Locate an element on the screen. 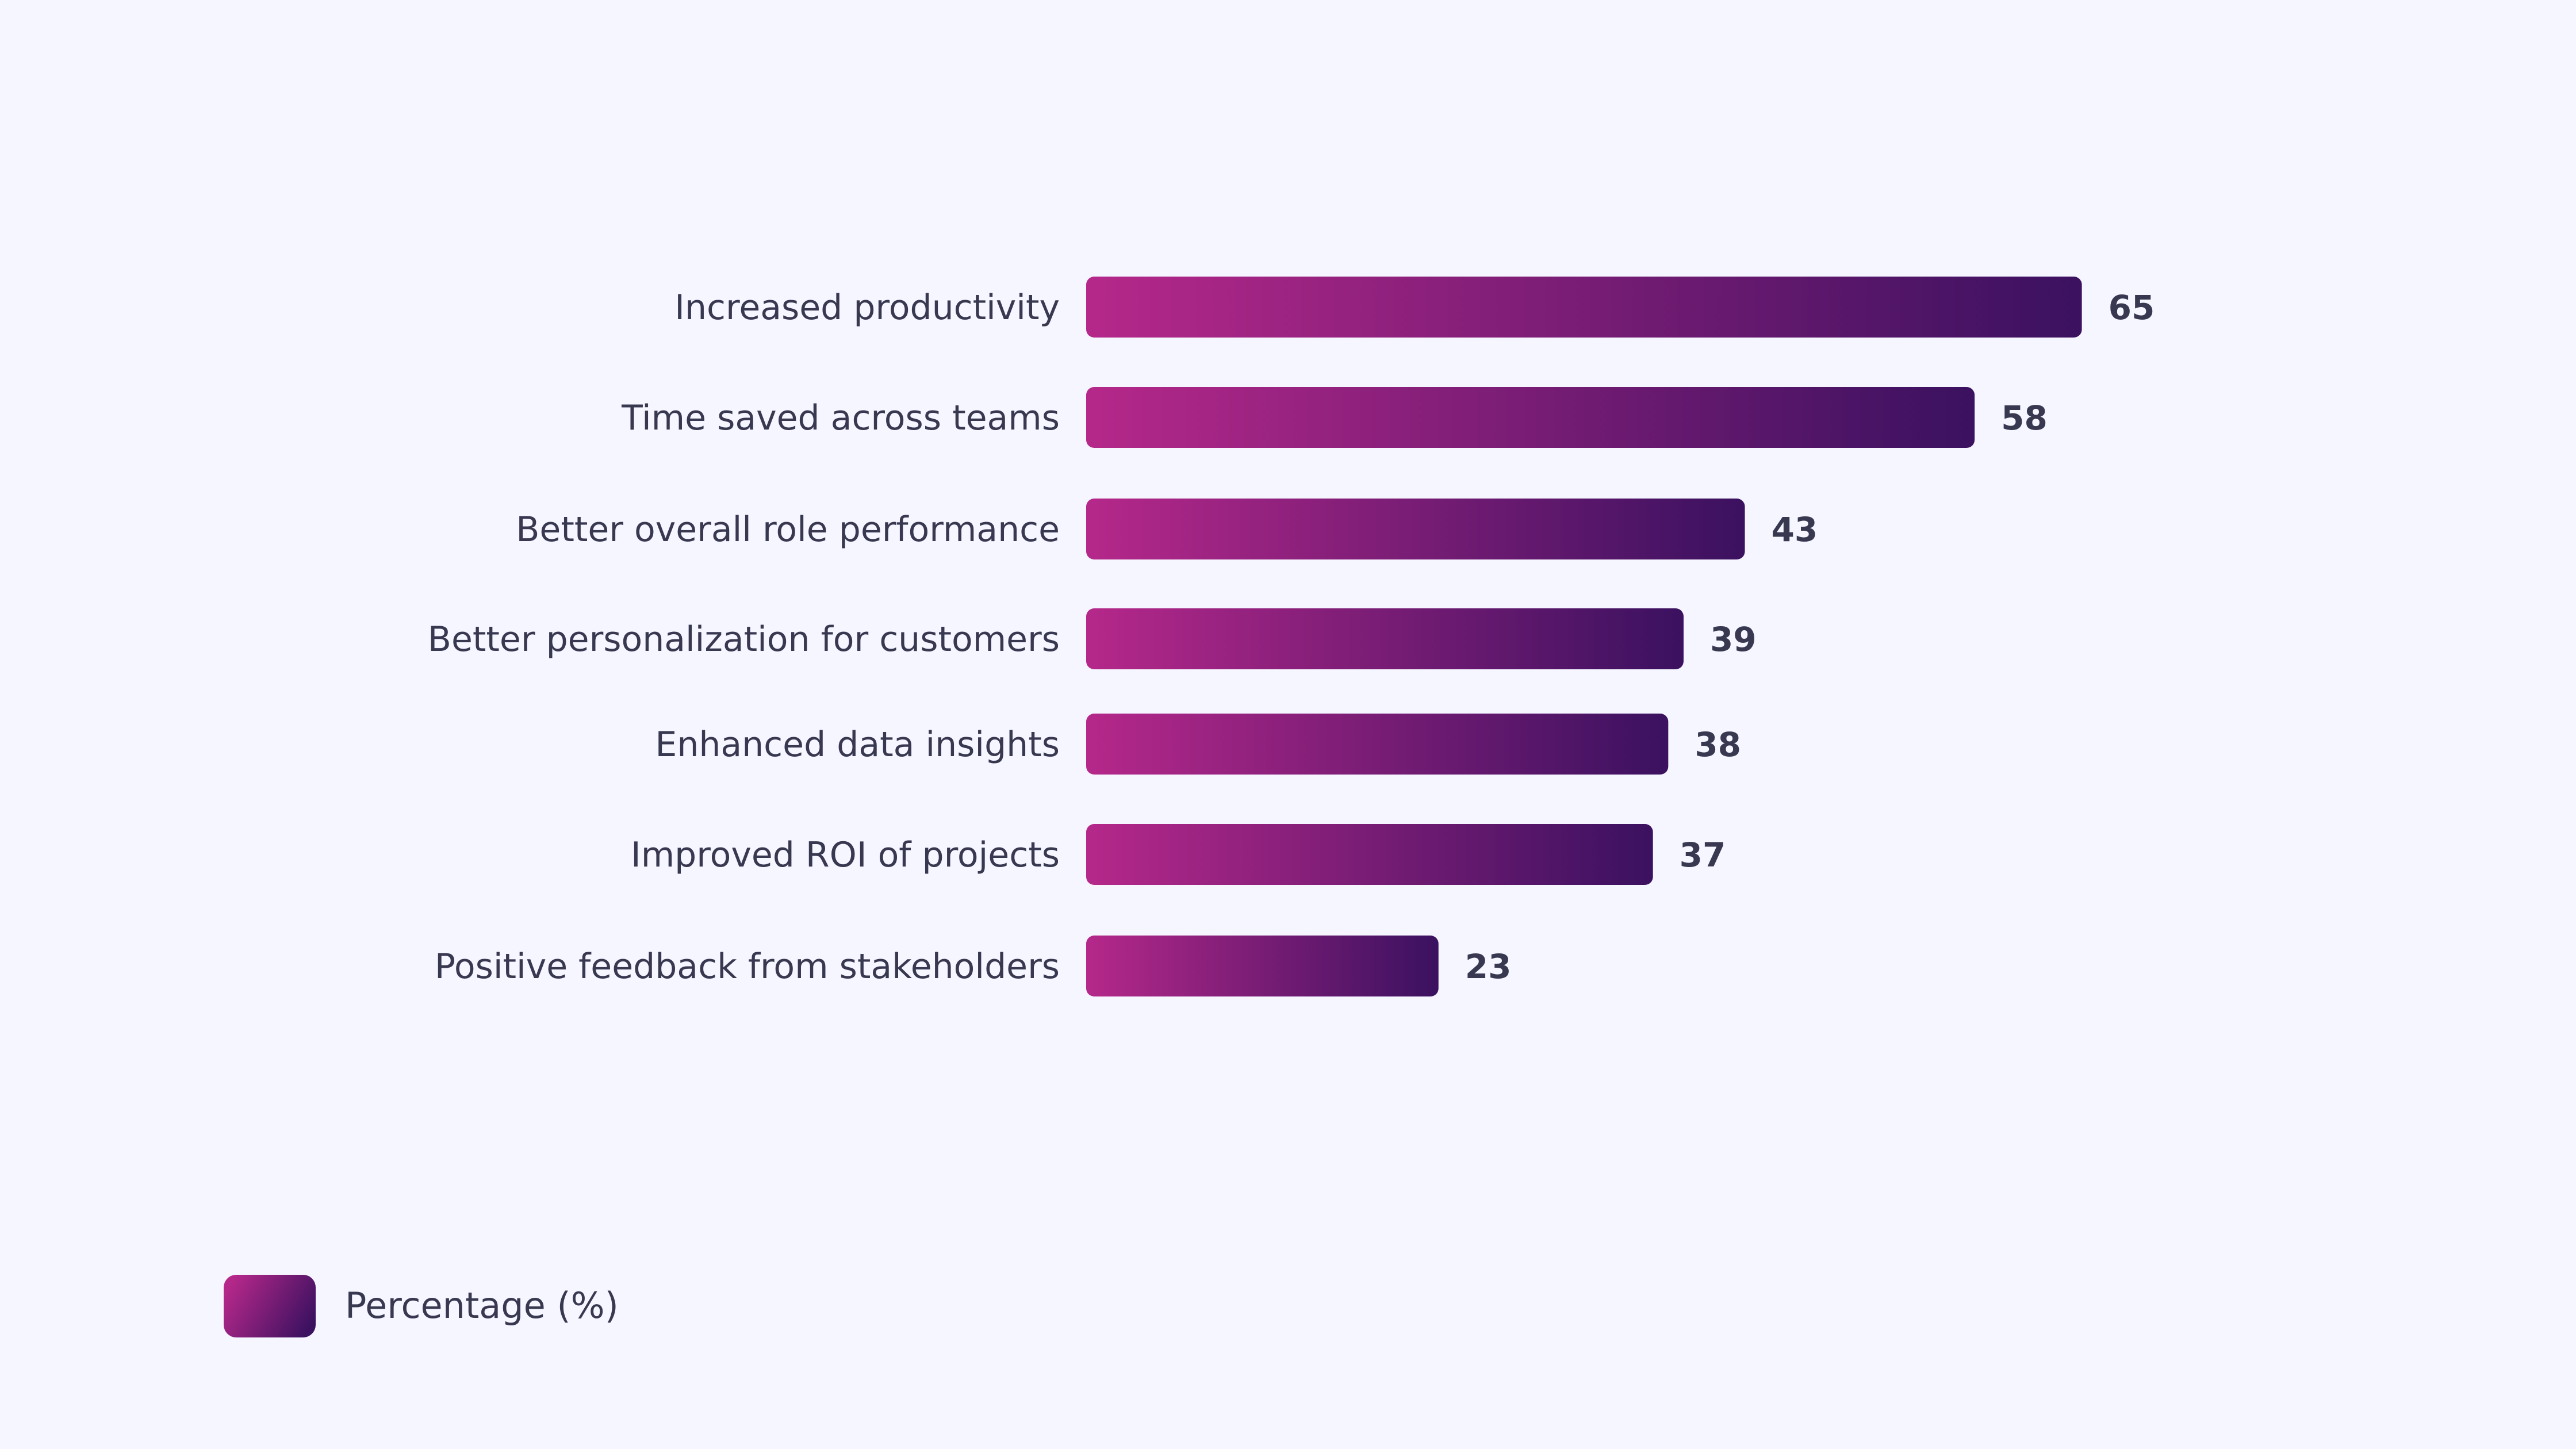  data-label: 43 is located at coordinates (1795, 529).